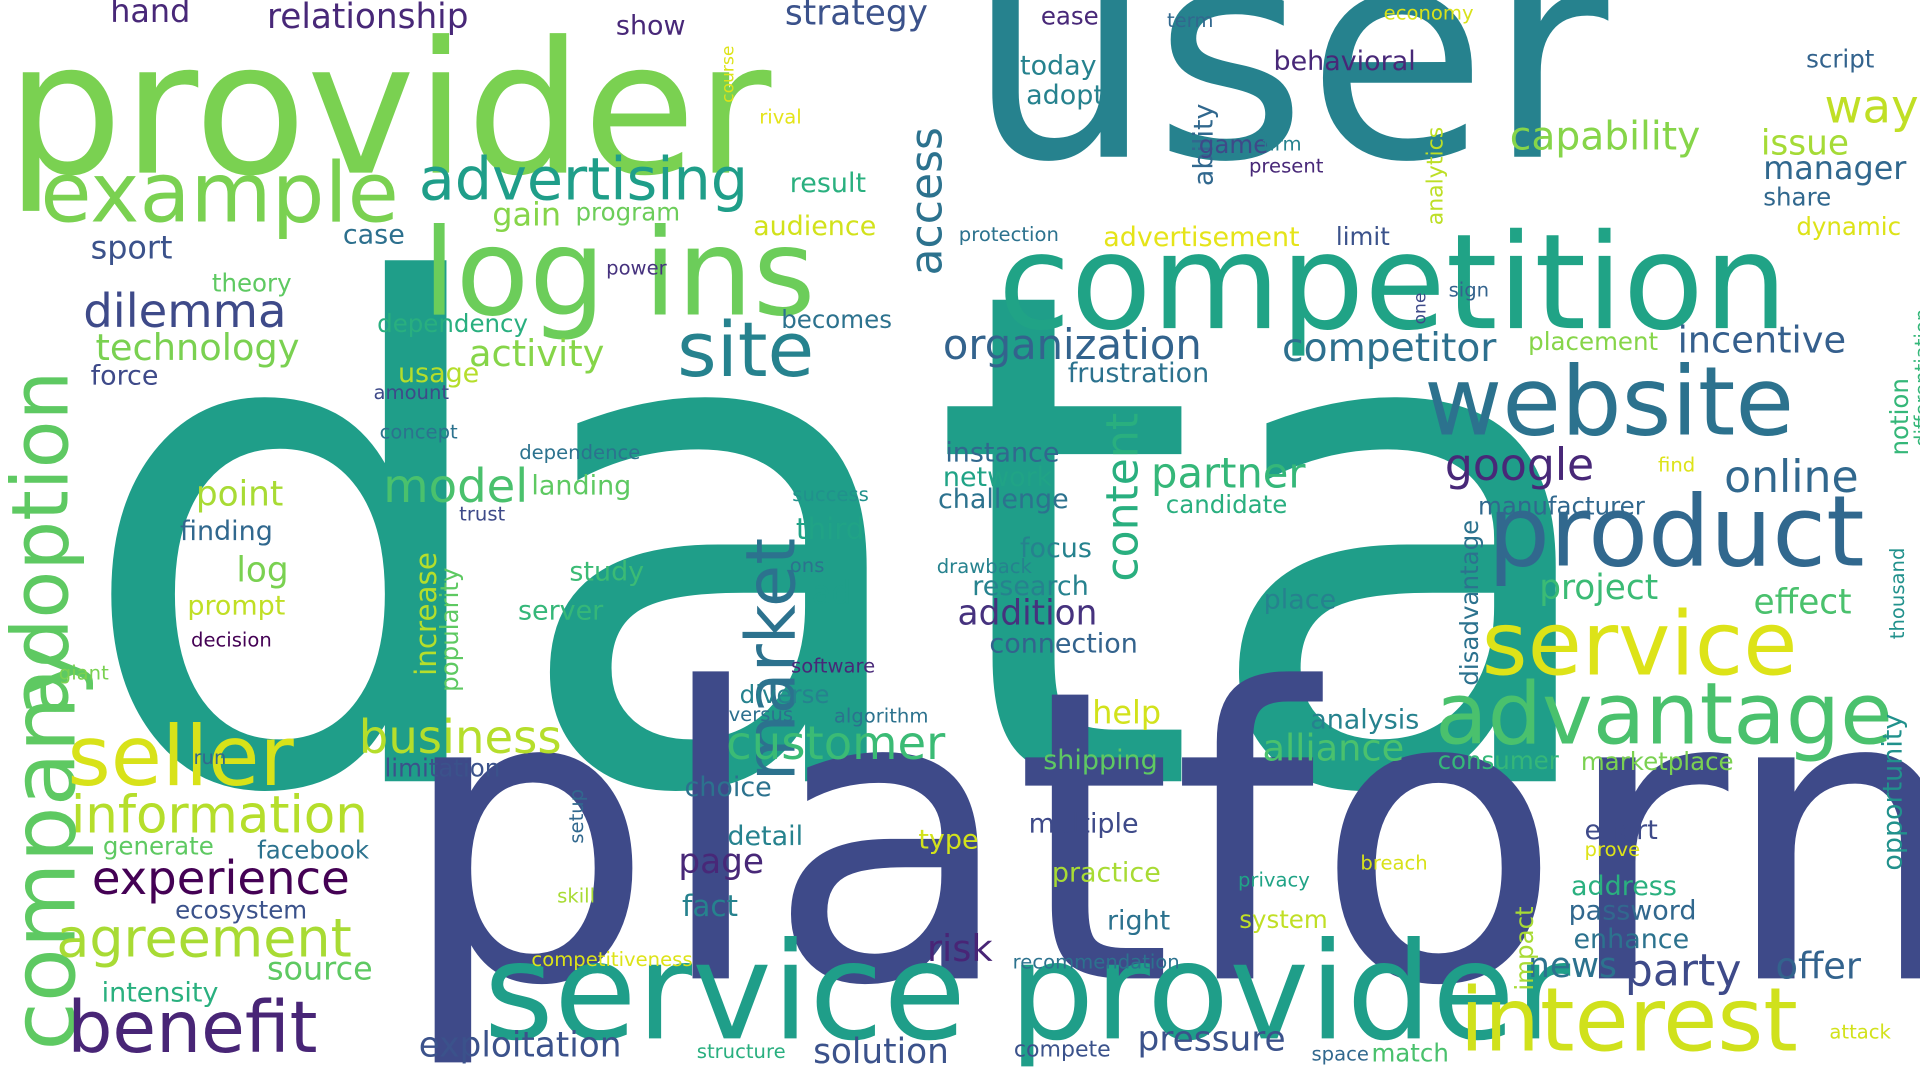 The image size is (1920, 1080). I want to click on word-privacy: privacy, so click(1273, 880).